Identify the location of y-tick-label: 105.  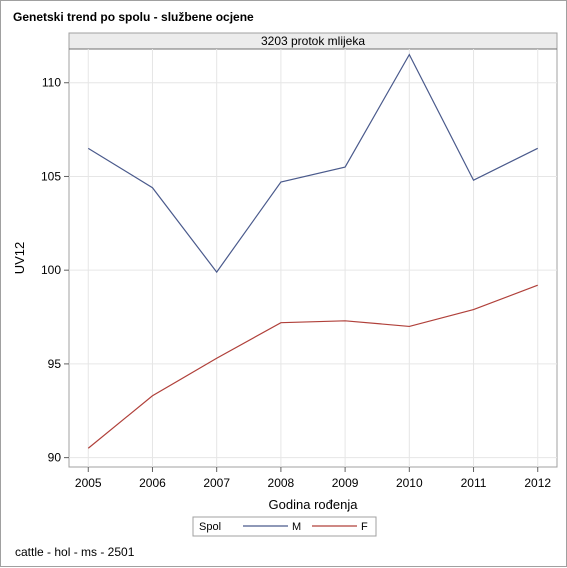
(51, 176).